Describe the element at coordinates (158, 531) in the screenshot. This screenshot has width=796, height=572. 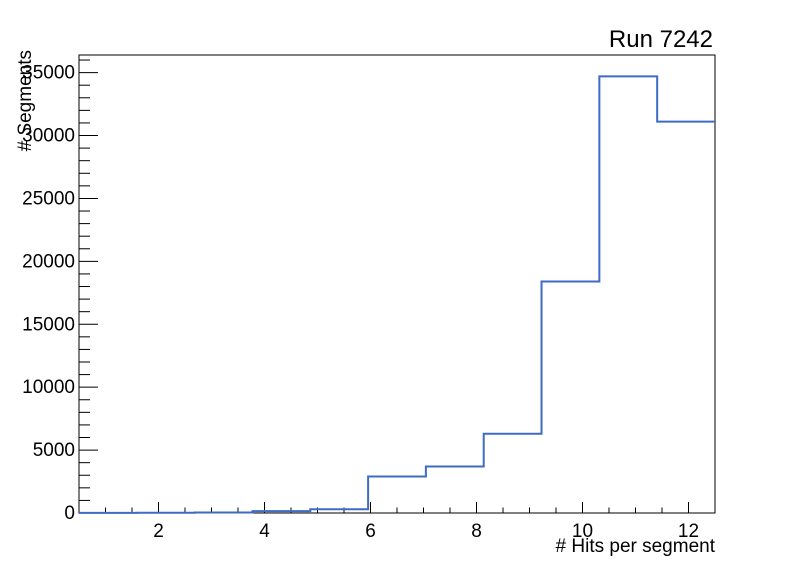
I see `x-tick-label: 2` at that location.